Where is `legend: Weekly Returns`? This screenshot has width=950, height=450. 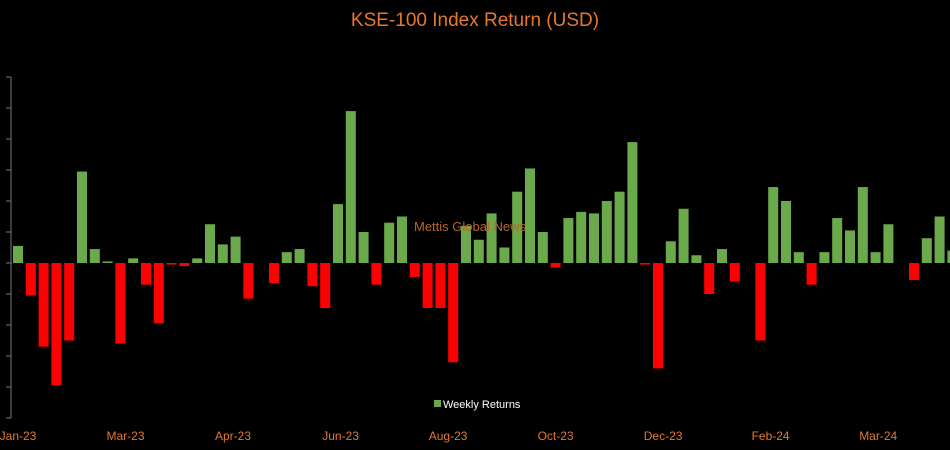 legend: Weekly Returns is located at coordinates (477, 405).